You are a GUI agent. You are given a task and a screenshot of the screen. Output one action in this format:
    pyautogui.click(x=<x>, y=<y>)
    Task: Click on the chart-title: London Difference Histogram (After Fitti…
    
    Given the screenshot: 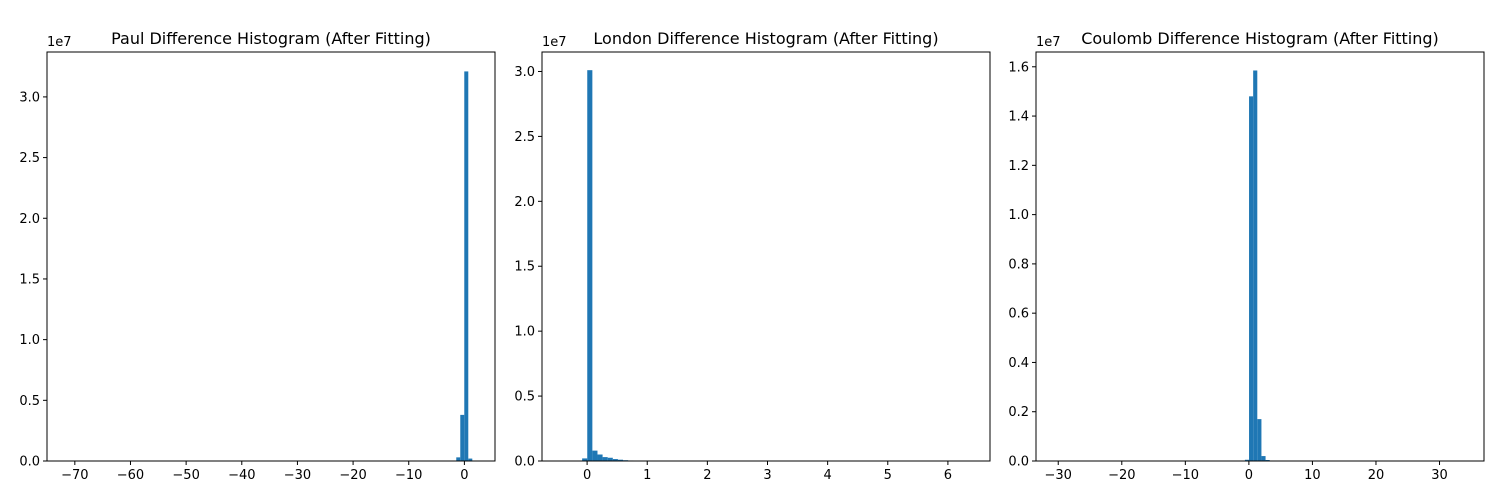 What is the action you would take?
    pyautogui.click(x=765, y=38)
    